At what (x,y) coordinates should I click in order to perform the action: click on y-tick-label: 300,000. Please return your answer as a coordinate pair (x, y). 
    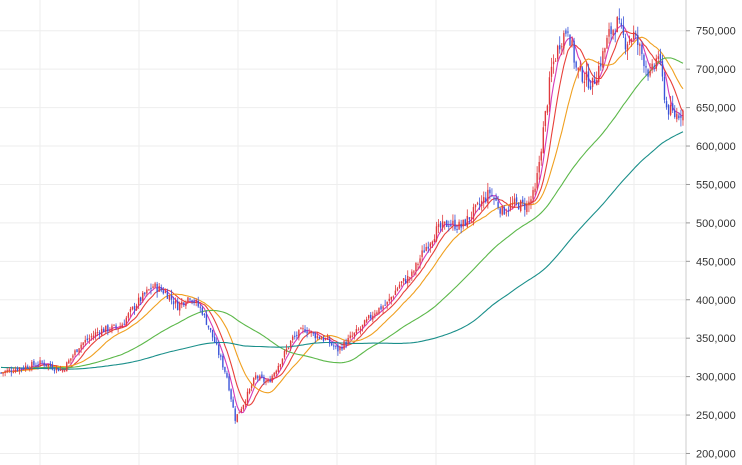
    Looking at the image, I should click on (716, 378).